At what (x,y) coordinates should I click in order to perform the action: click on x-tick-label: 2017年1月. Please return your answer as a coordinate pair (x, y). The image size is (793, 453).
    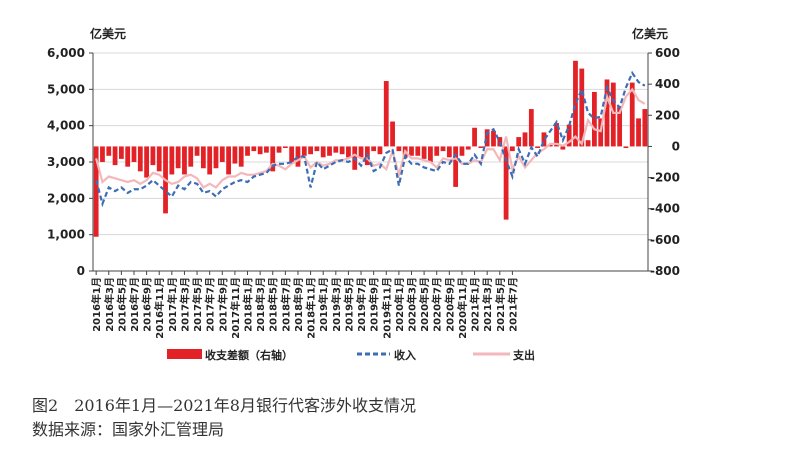
    Looking at the image, I should click on (172, 304).